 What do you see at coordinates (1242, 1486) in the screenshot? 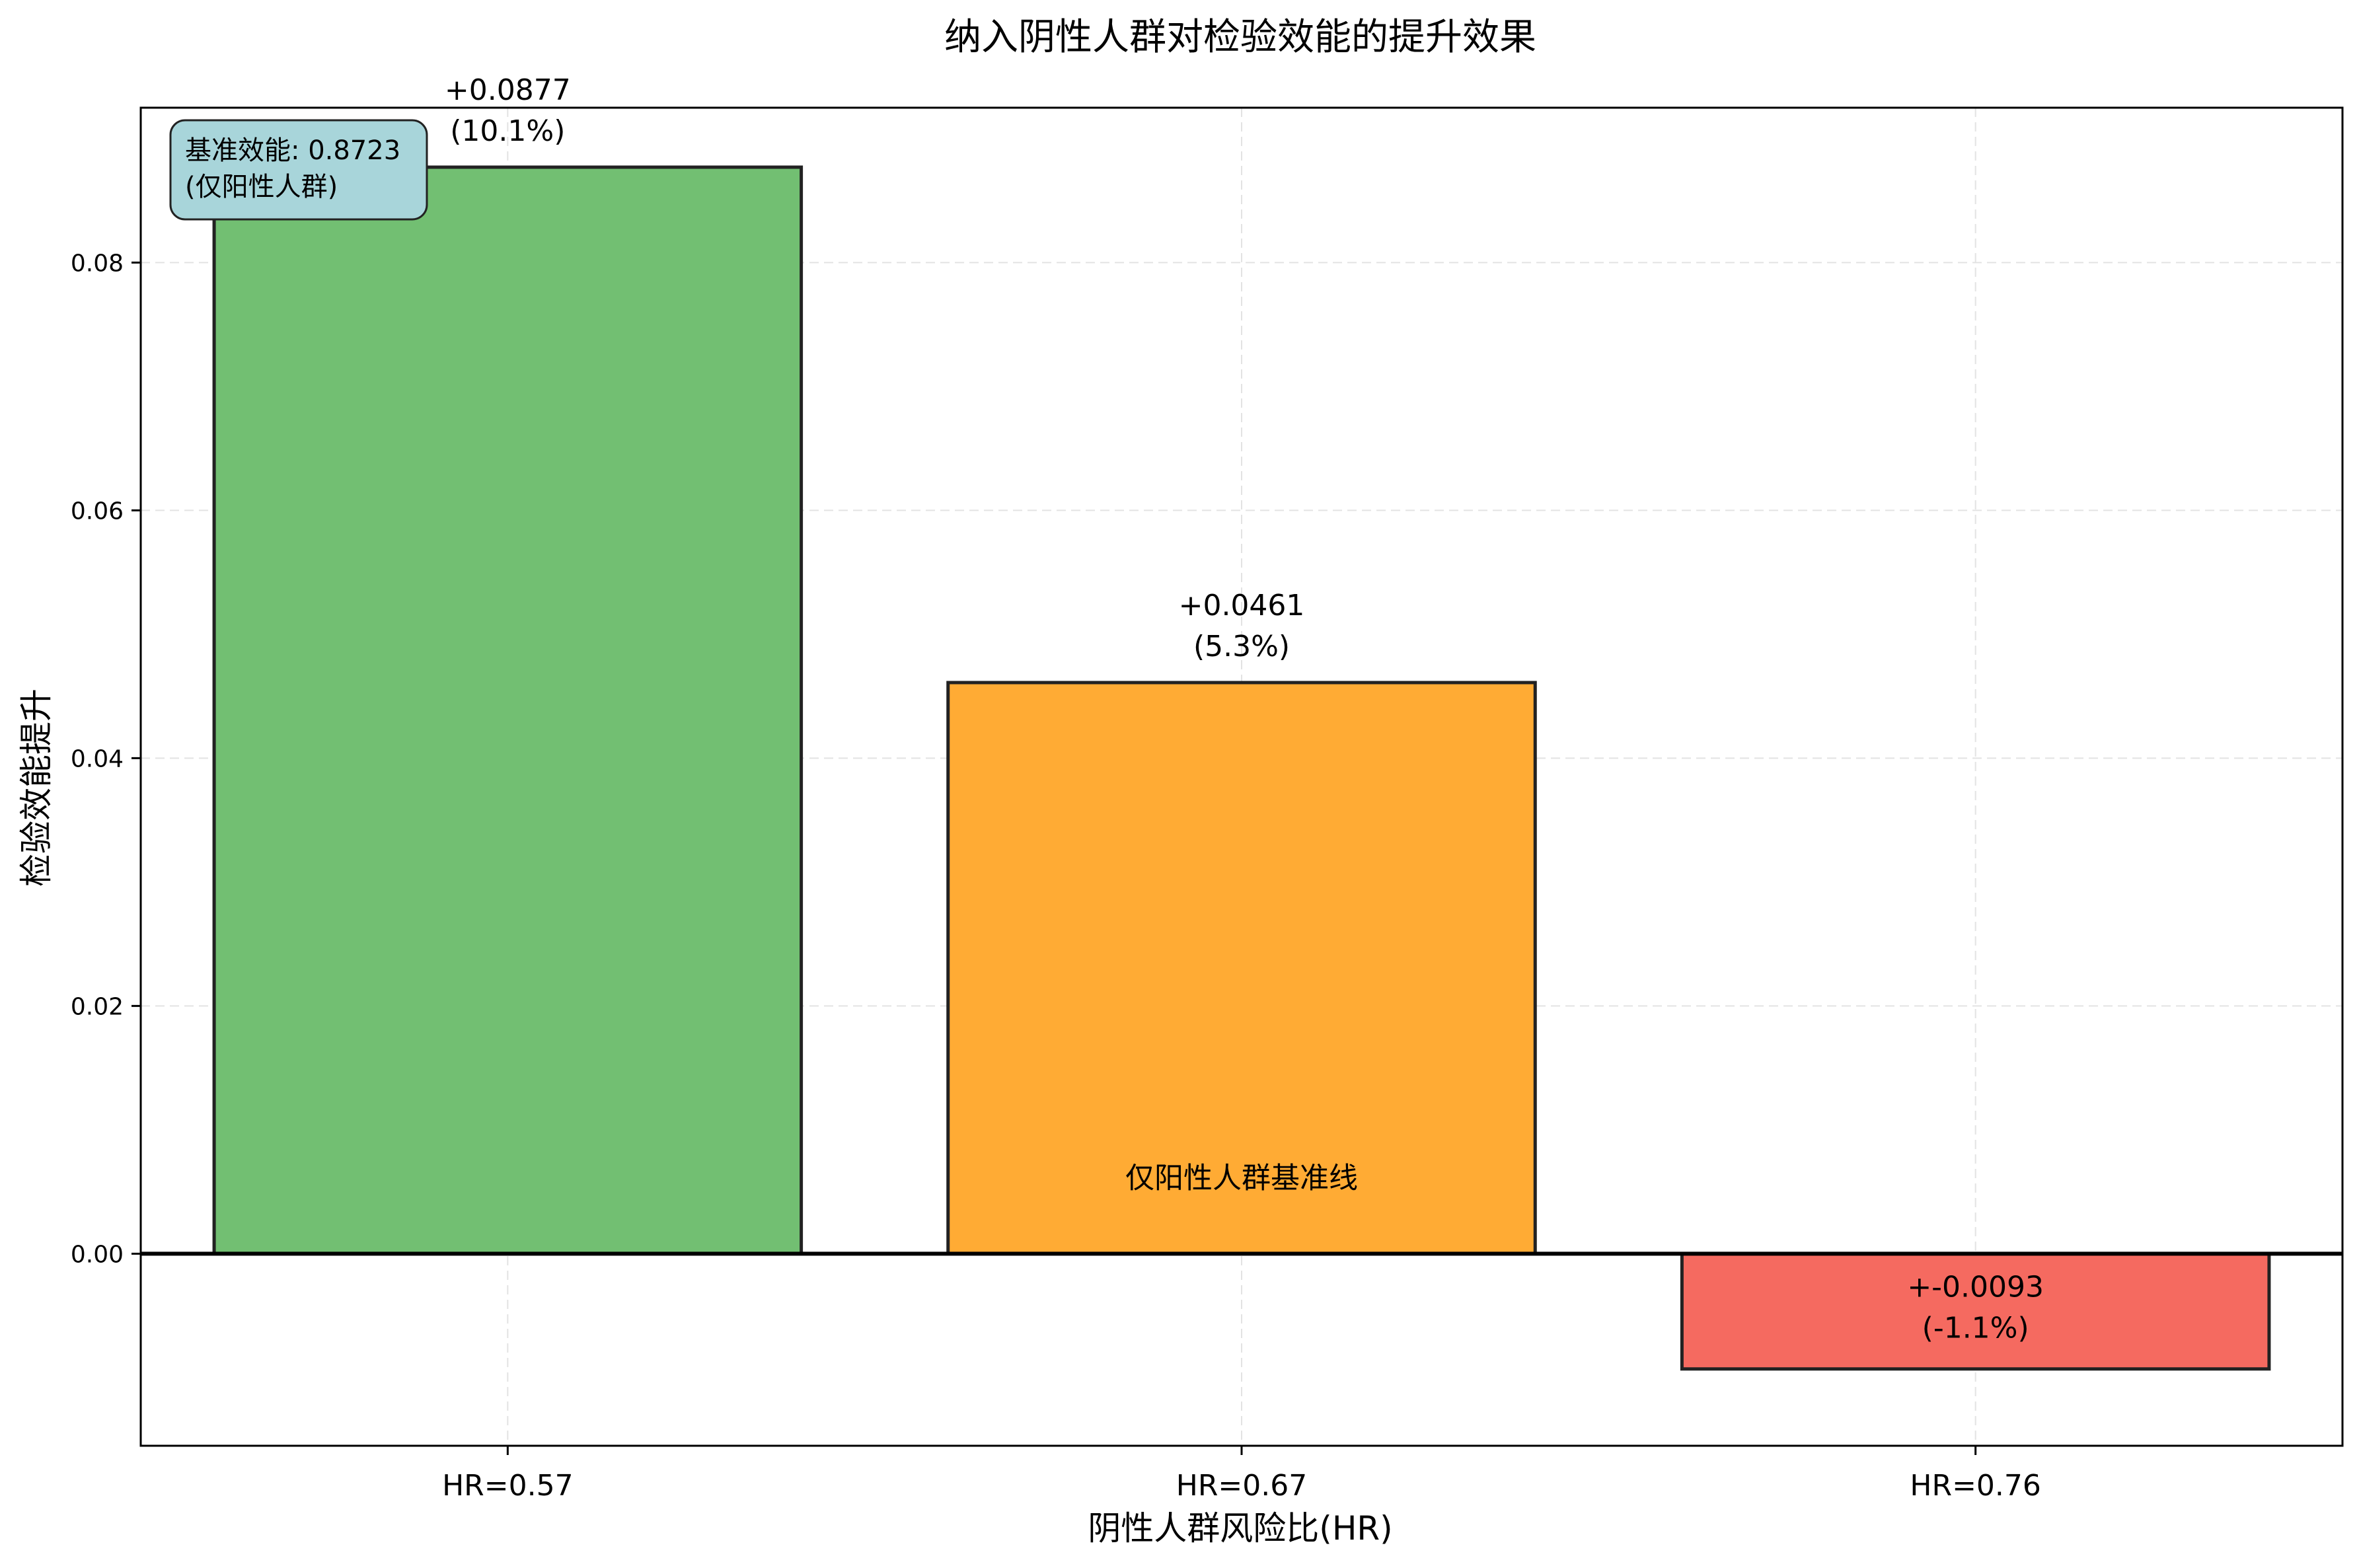
I see `x-tick-label: HR=0.67` at bounding box center [1242, 1486].